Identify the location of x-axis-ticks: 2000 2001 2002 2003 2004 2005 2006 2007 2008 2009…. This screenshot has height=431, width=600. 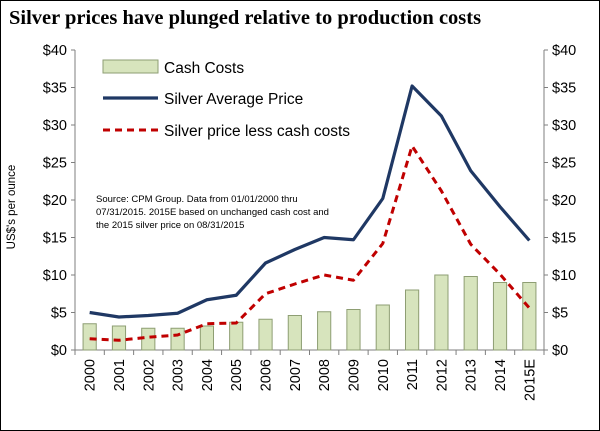
(309, 375).